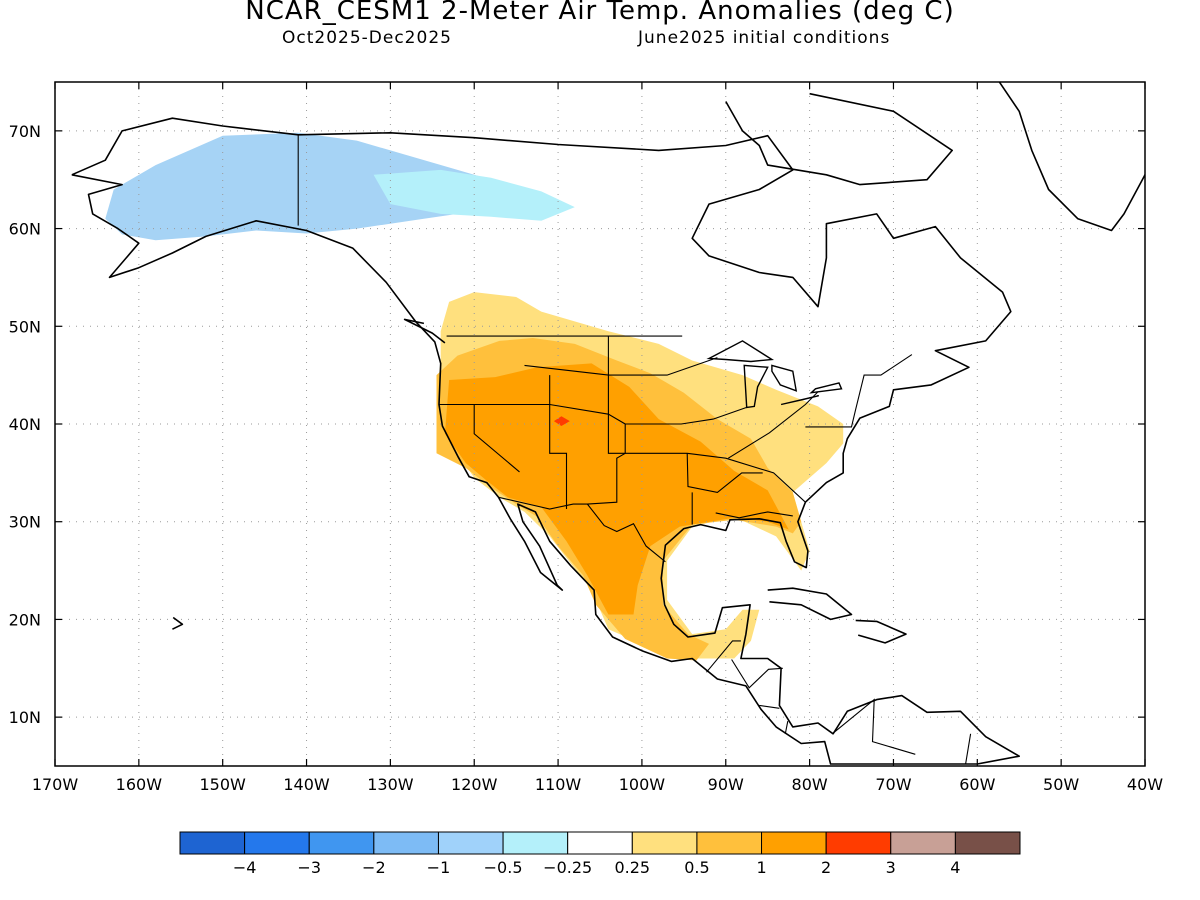 The width and height of the screenshot is (1200, 900). What do you see at coordinates (223, 784) in the screenshot?
I see `lon-tick-label: 150W` at bounding box center [223, 784].